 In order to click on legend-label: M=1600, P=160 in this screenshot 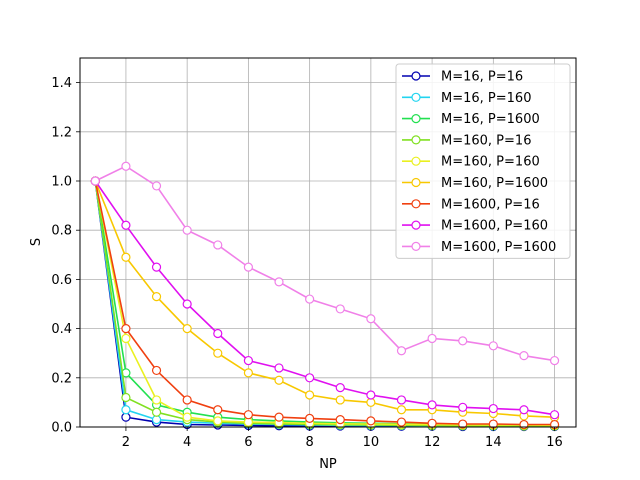, I will do `click(494, 226)`.